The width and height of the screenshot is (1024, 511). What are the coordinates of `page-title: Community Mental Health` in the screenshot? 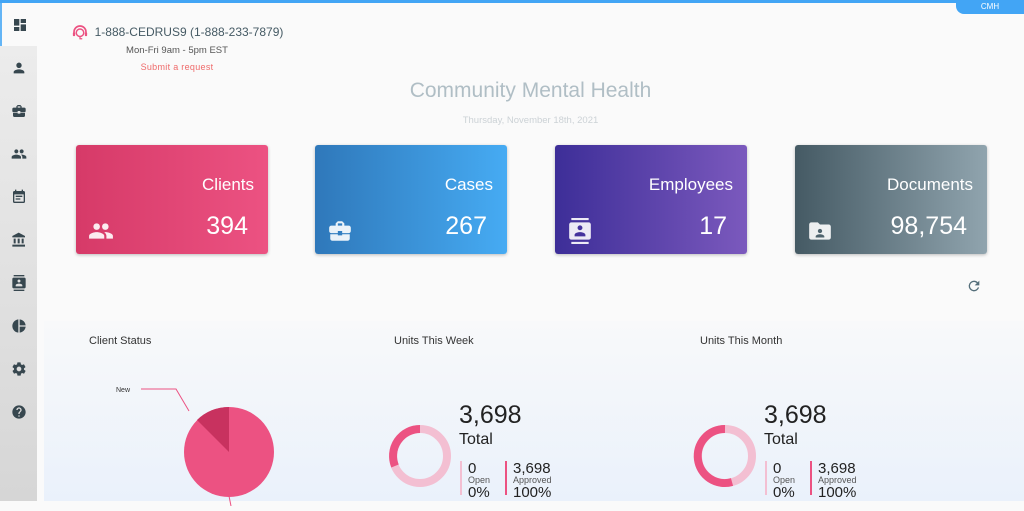 It's located at (530, 90).